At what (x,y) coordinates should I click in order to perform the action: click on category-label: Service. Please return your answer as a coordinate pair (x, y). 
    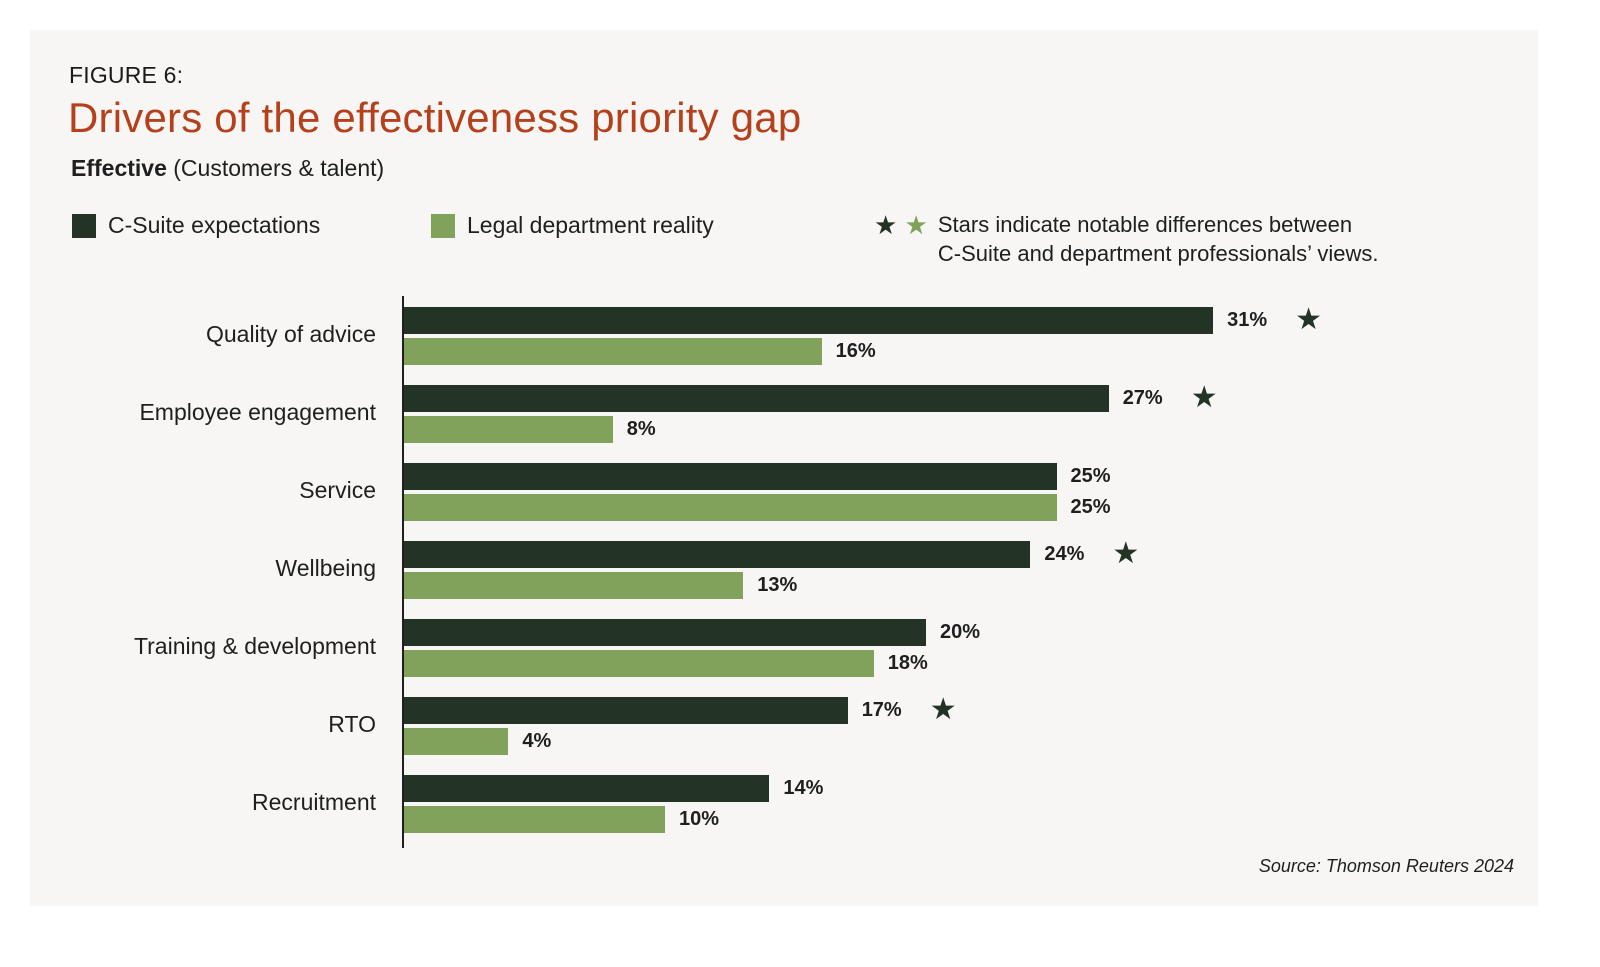
    Looking at the image, I should click on (337, 490).